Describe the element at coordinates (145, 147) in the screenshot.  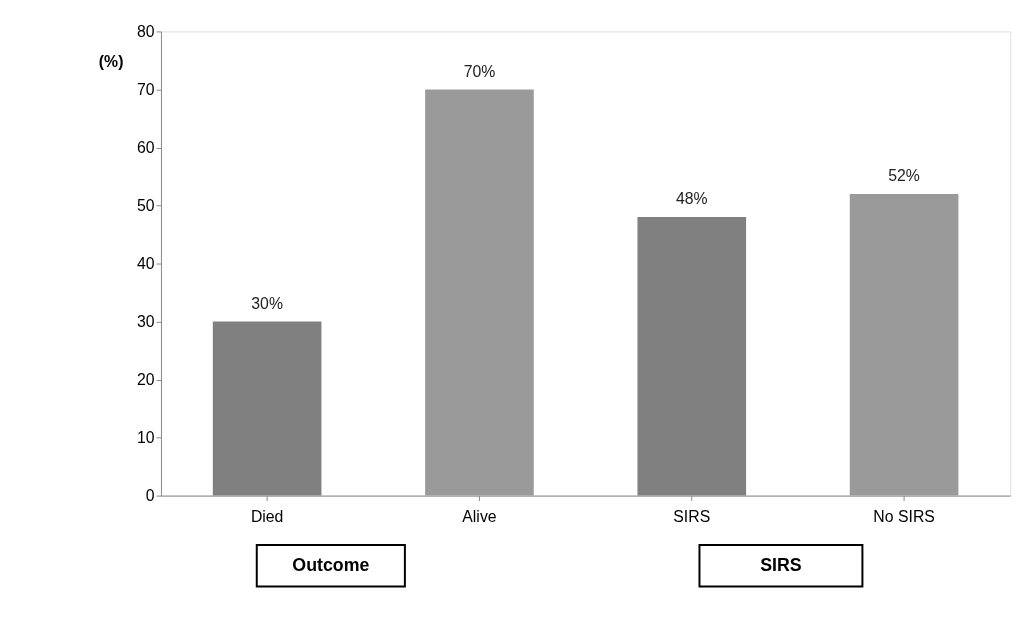
I see `y-tick-label: 60` at that location.